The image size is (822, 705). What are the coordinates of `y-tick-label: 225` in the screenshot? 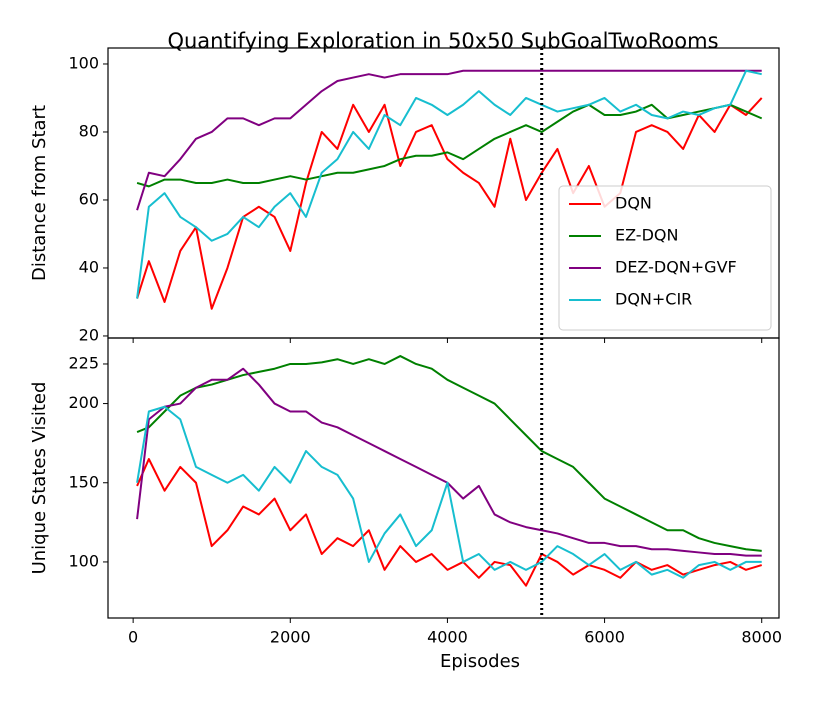 It's located at (83, 362).